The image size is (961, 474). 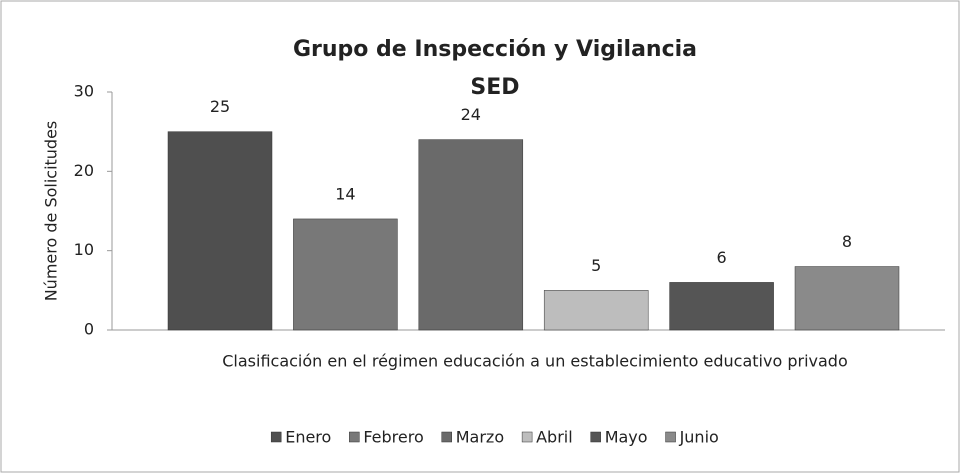 I want to click on legend-label: Febrero, so click(x=393, y=437).